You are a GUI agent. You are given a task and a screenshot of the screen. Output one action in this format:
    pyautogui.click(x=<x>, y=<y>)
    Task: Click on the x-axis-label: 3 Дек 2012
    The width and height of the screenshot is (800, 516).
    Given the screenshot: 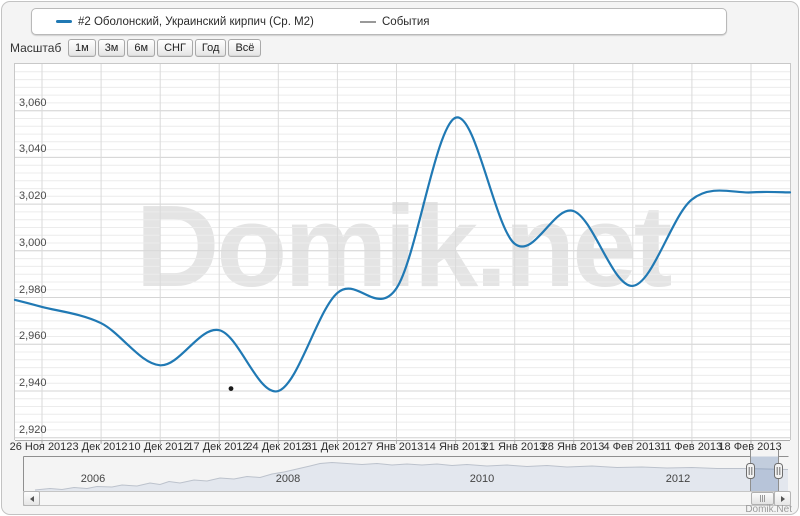 What is the action you would take?
    pyautogui.click(x=100, y=447)
    